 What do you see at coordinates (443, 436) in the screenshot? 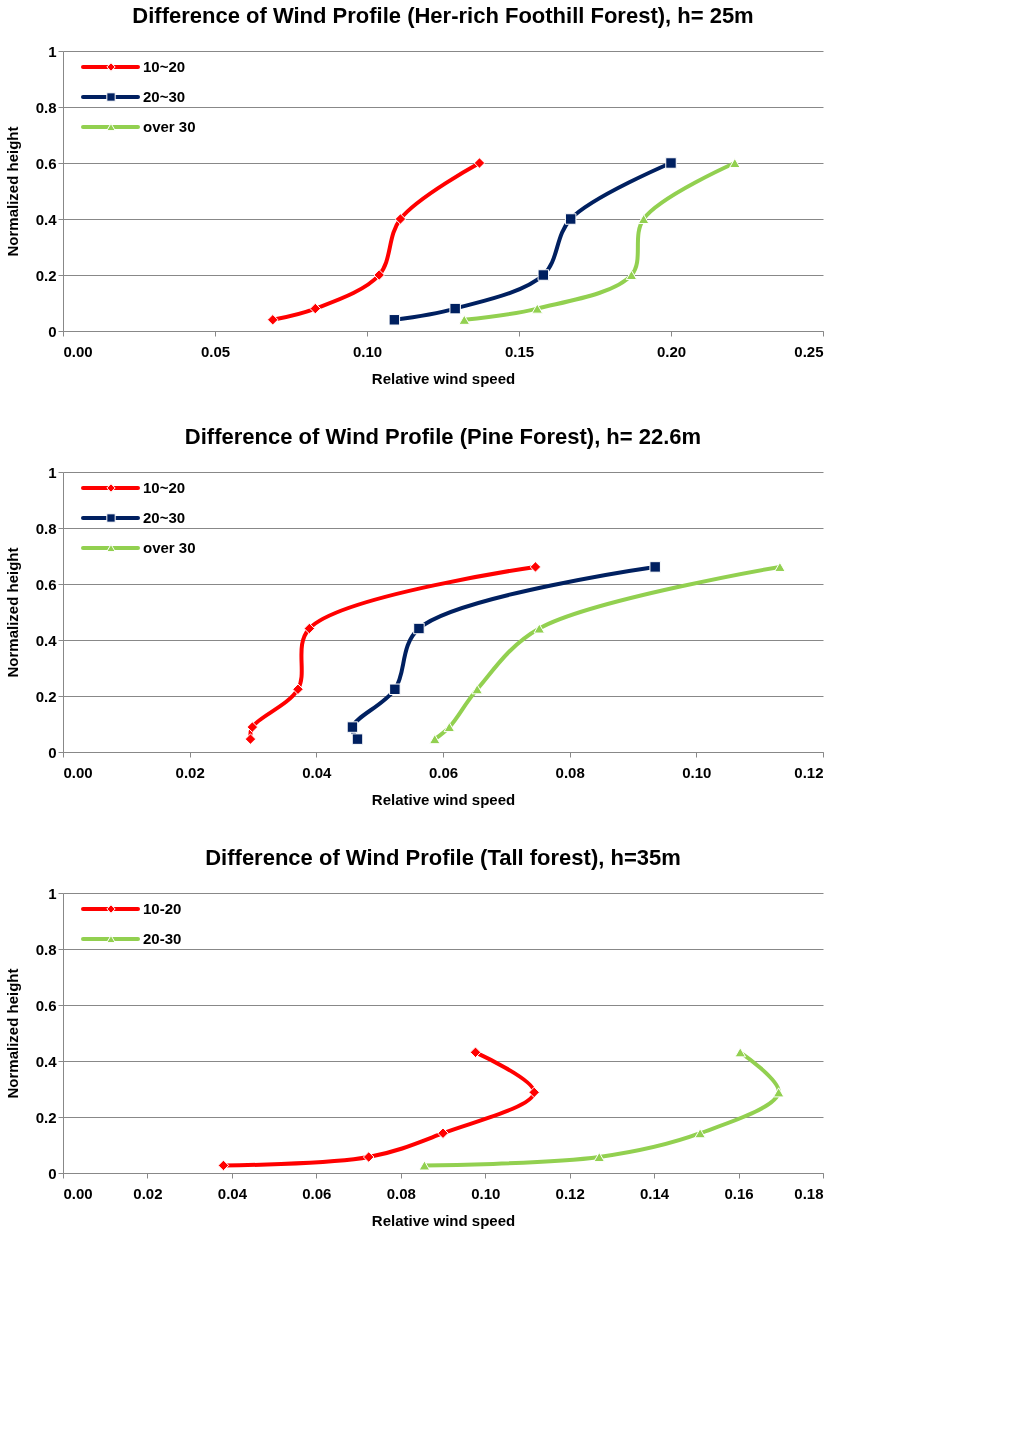
I see `chart-title: Difference of Wind Profile (Pine Forest), h= 22.6m` at bounding box center [443, 436].